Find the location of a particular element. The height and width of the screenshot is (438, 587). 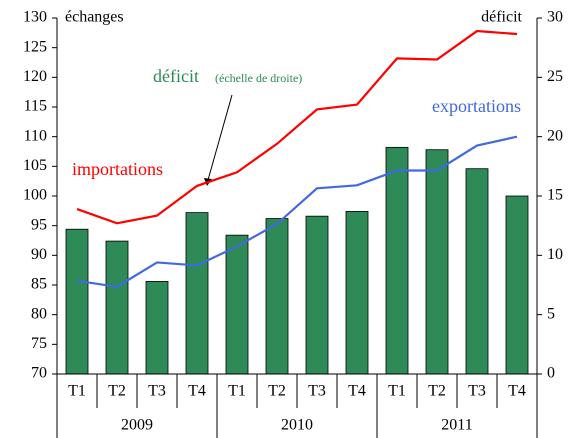

y-tick-label: 110 is located at coordinates (35, 135).